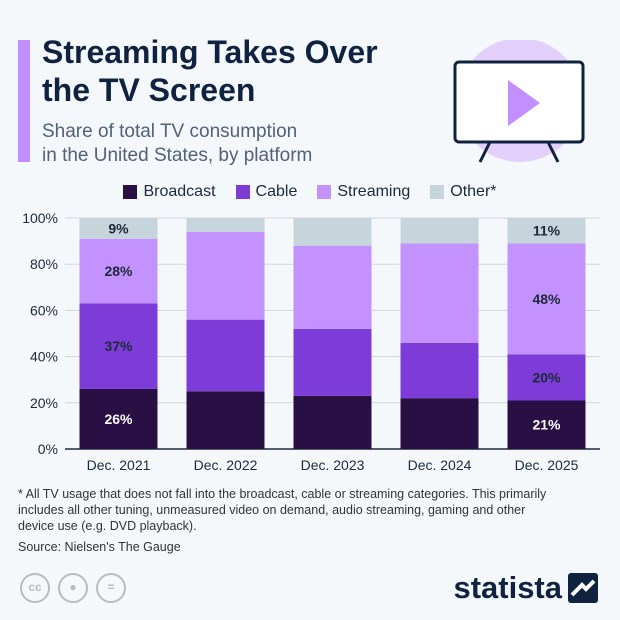 The image size is (620, 620). I want to click on x-tick-label: Dec. 2025, so click(547, 465).